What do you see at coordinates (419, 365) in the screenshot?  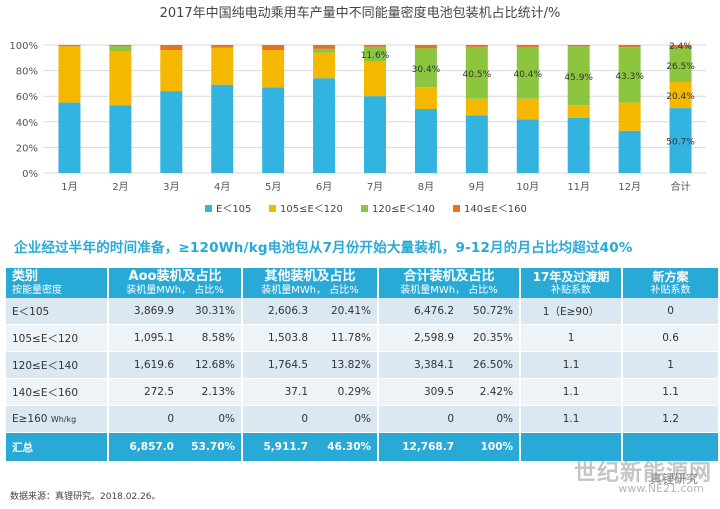 I see `cell-total-mwh: 3,384.1` at bounding box center [419, 365].